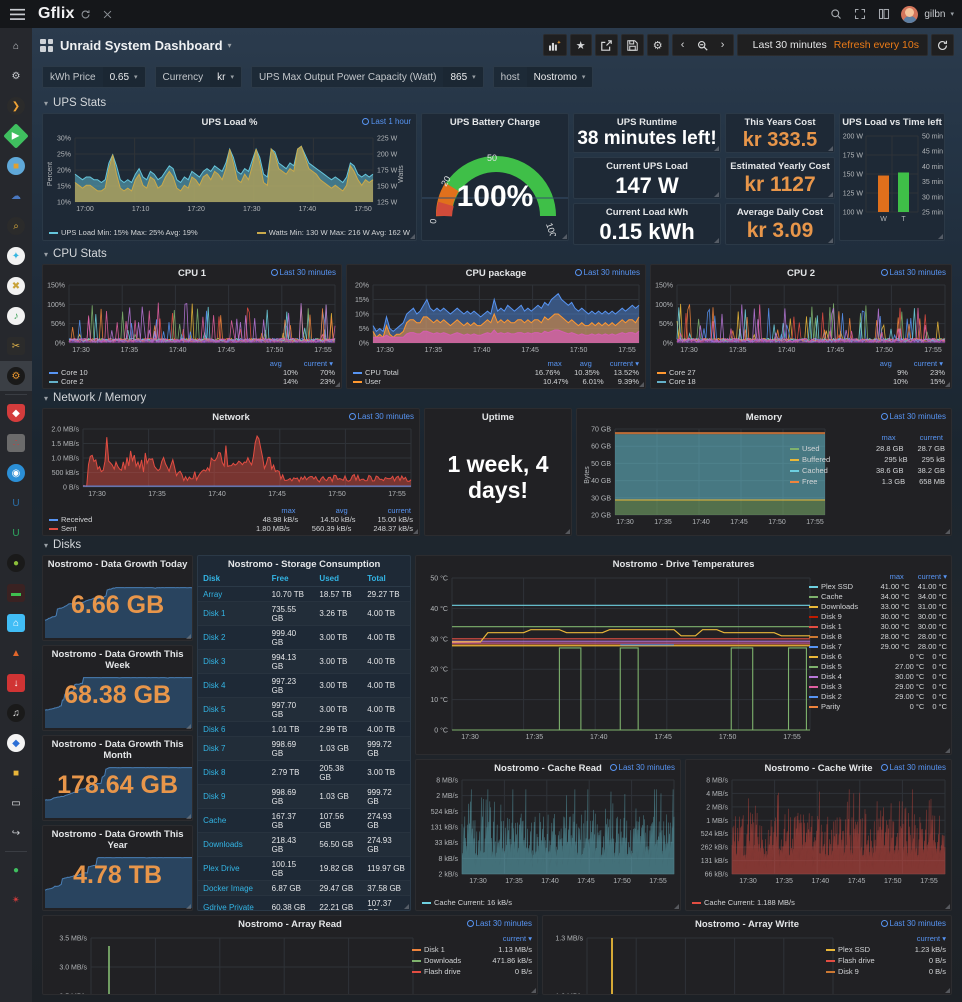 The height and width of the screenshot is (1002, 962). I want to click on rail-item-logout: ↪, so click(16, 833).